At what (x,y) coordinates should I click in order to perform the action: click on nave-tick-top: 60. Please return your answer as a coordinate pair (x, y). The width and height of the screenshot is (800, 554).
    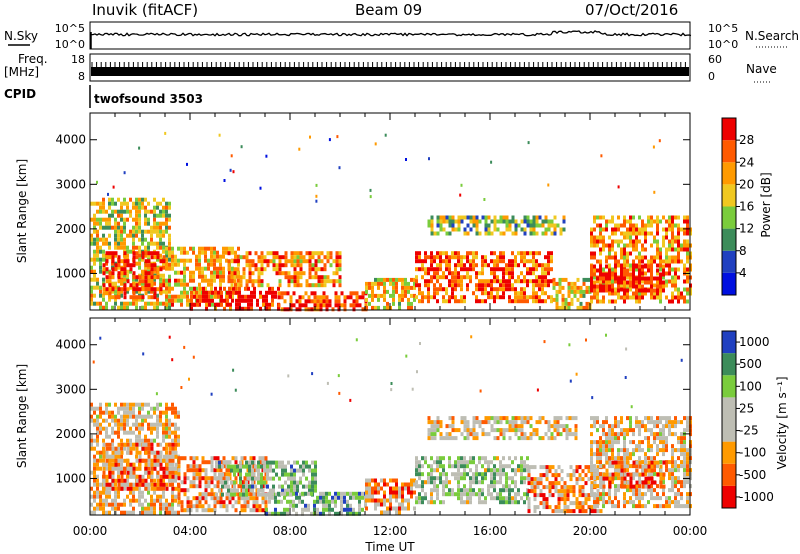
    Looking at the image, I should click on (715, 59).